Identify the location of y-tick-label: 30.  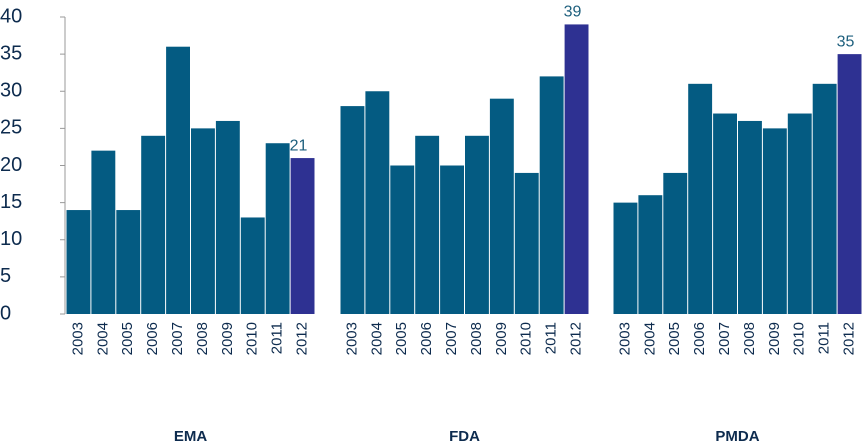
(11, 91).